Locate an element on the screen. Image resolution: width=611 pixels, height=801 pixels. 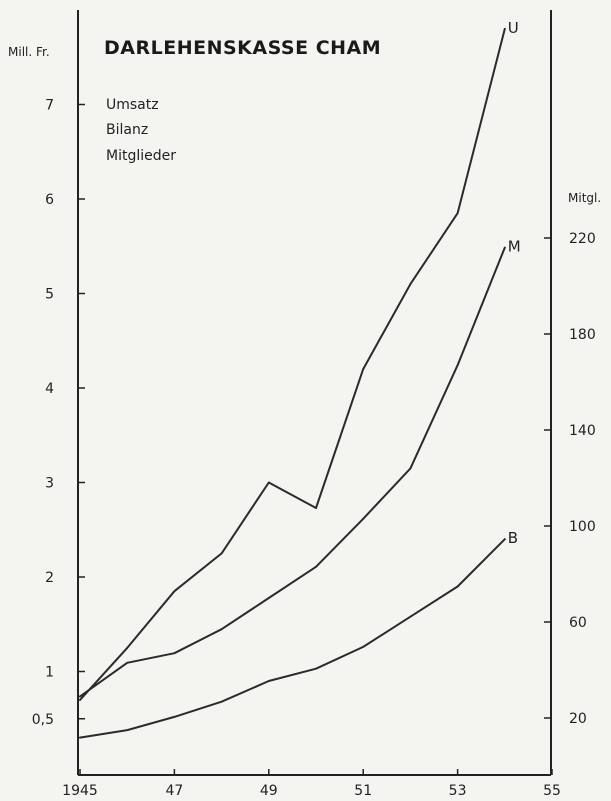
series-end-label-u: U is located at coordinates (513, 28).